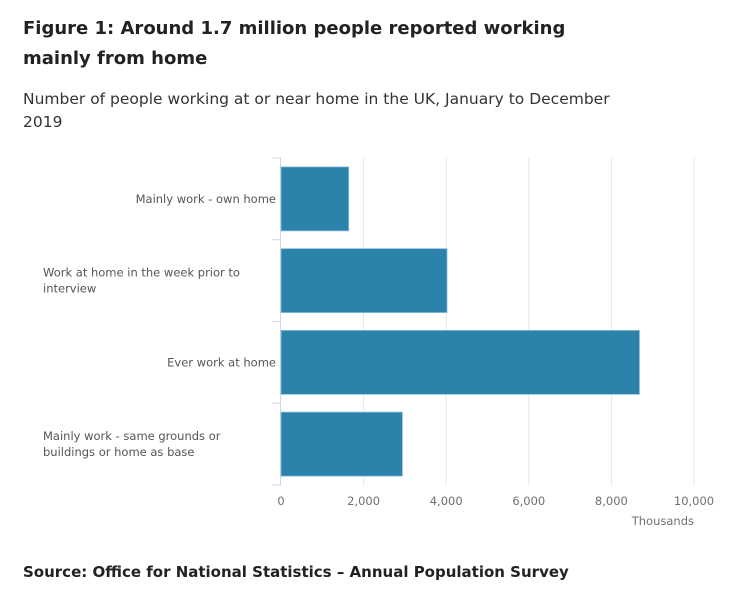  I want to click on category-label: Work at home in the week prior to, so click(141, 273).